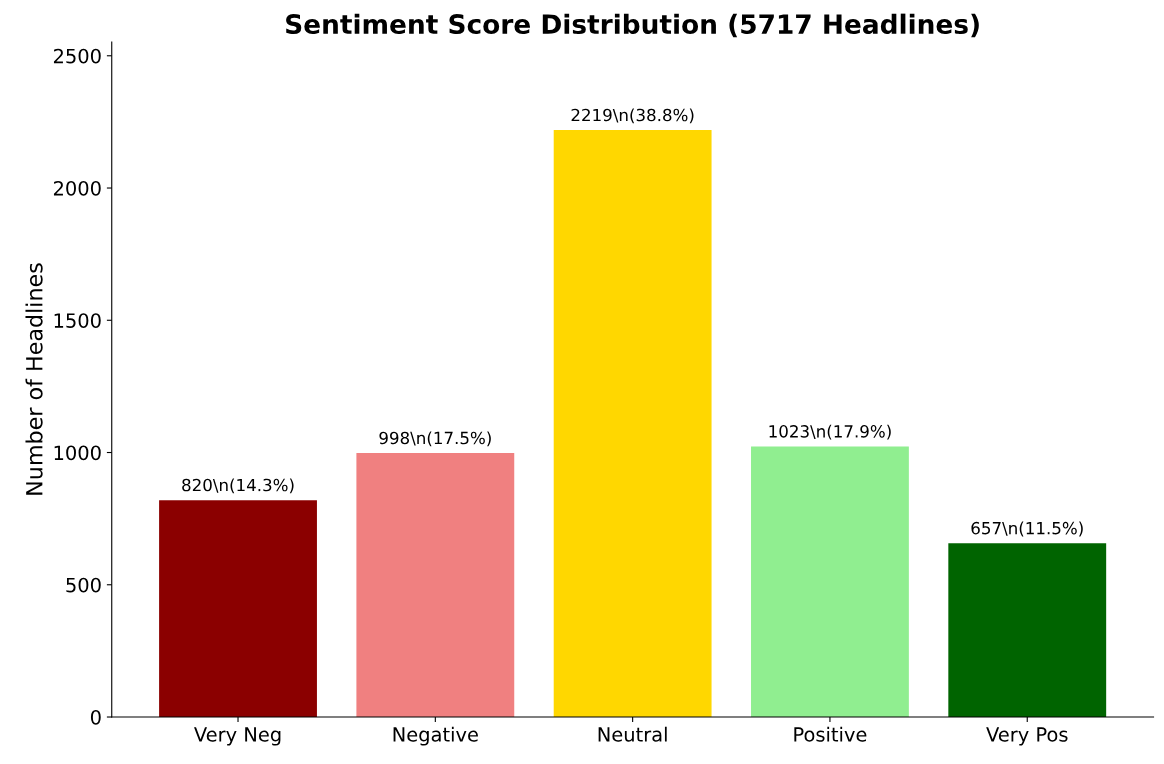 The height and width of the screenshot is (764, 1164). What do you see at coordinates (77, 320) in the screenshot?
I see `y-tick-label: 1500` at bounding box center [77, 320].